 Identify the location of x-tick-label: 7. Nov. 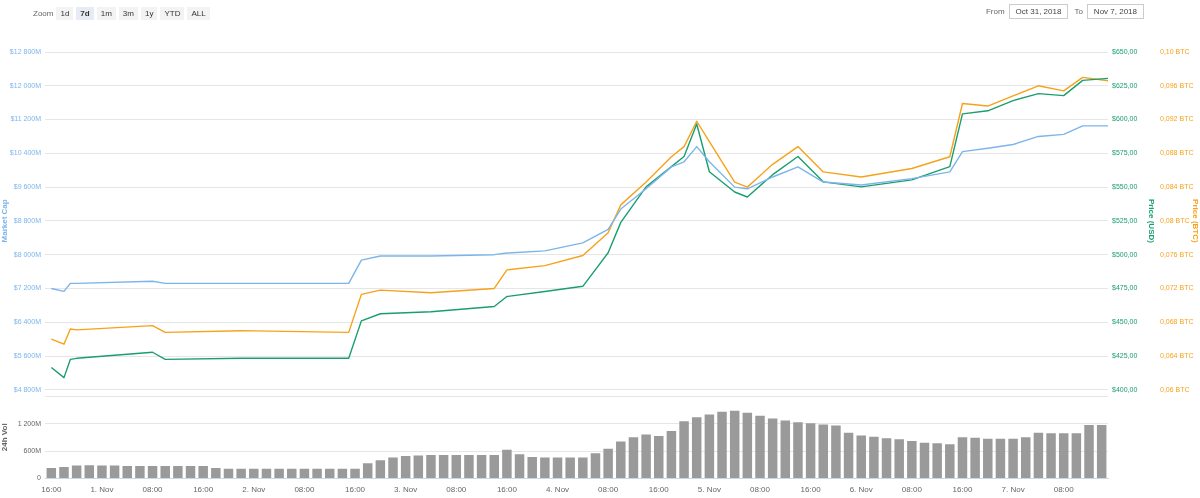
(1013, 490).